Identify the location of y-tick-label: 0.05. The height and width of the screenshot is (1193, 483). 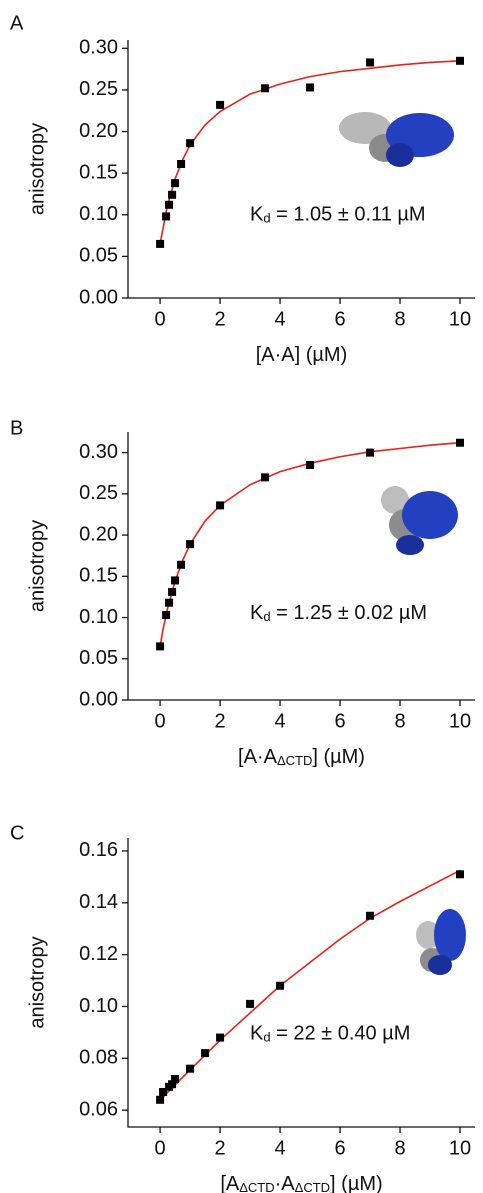
(98, 256).